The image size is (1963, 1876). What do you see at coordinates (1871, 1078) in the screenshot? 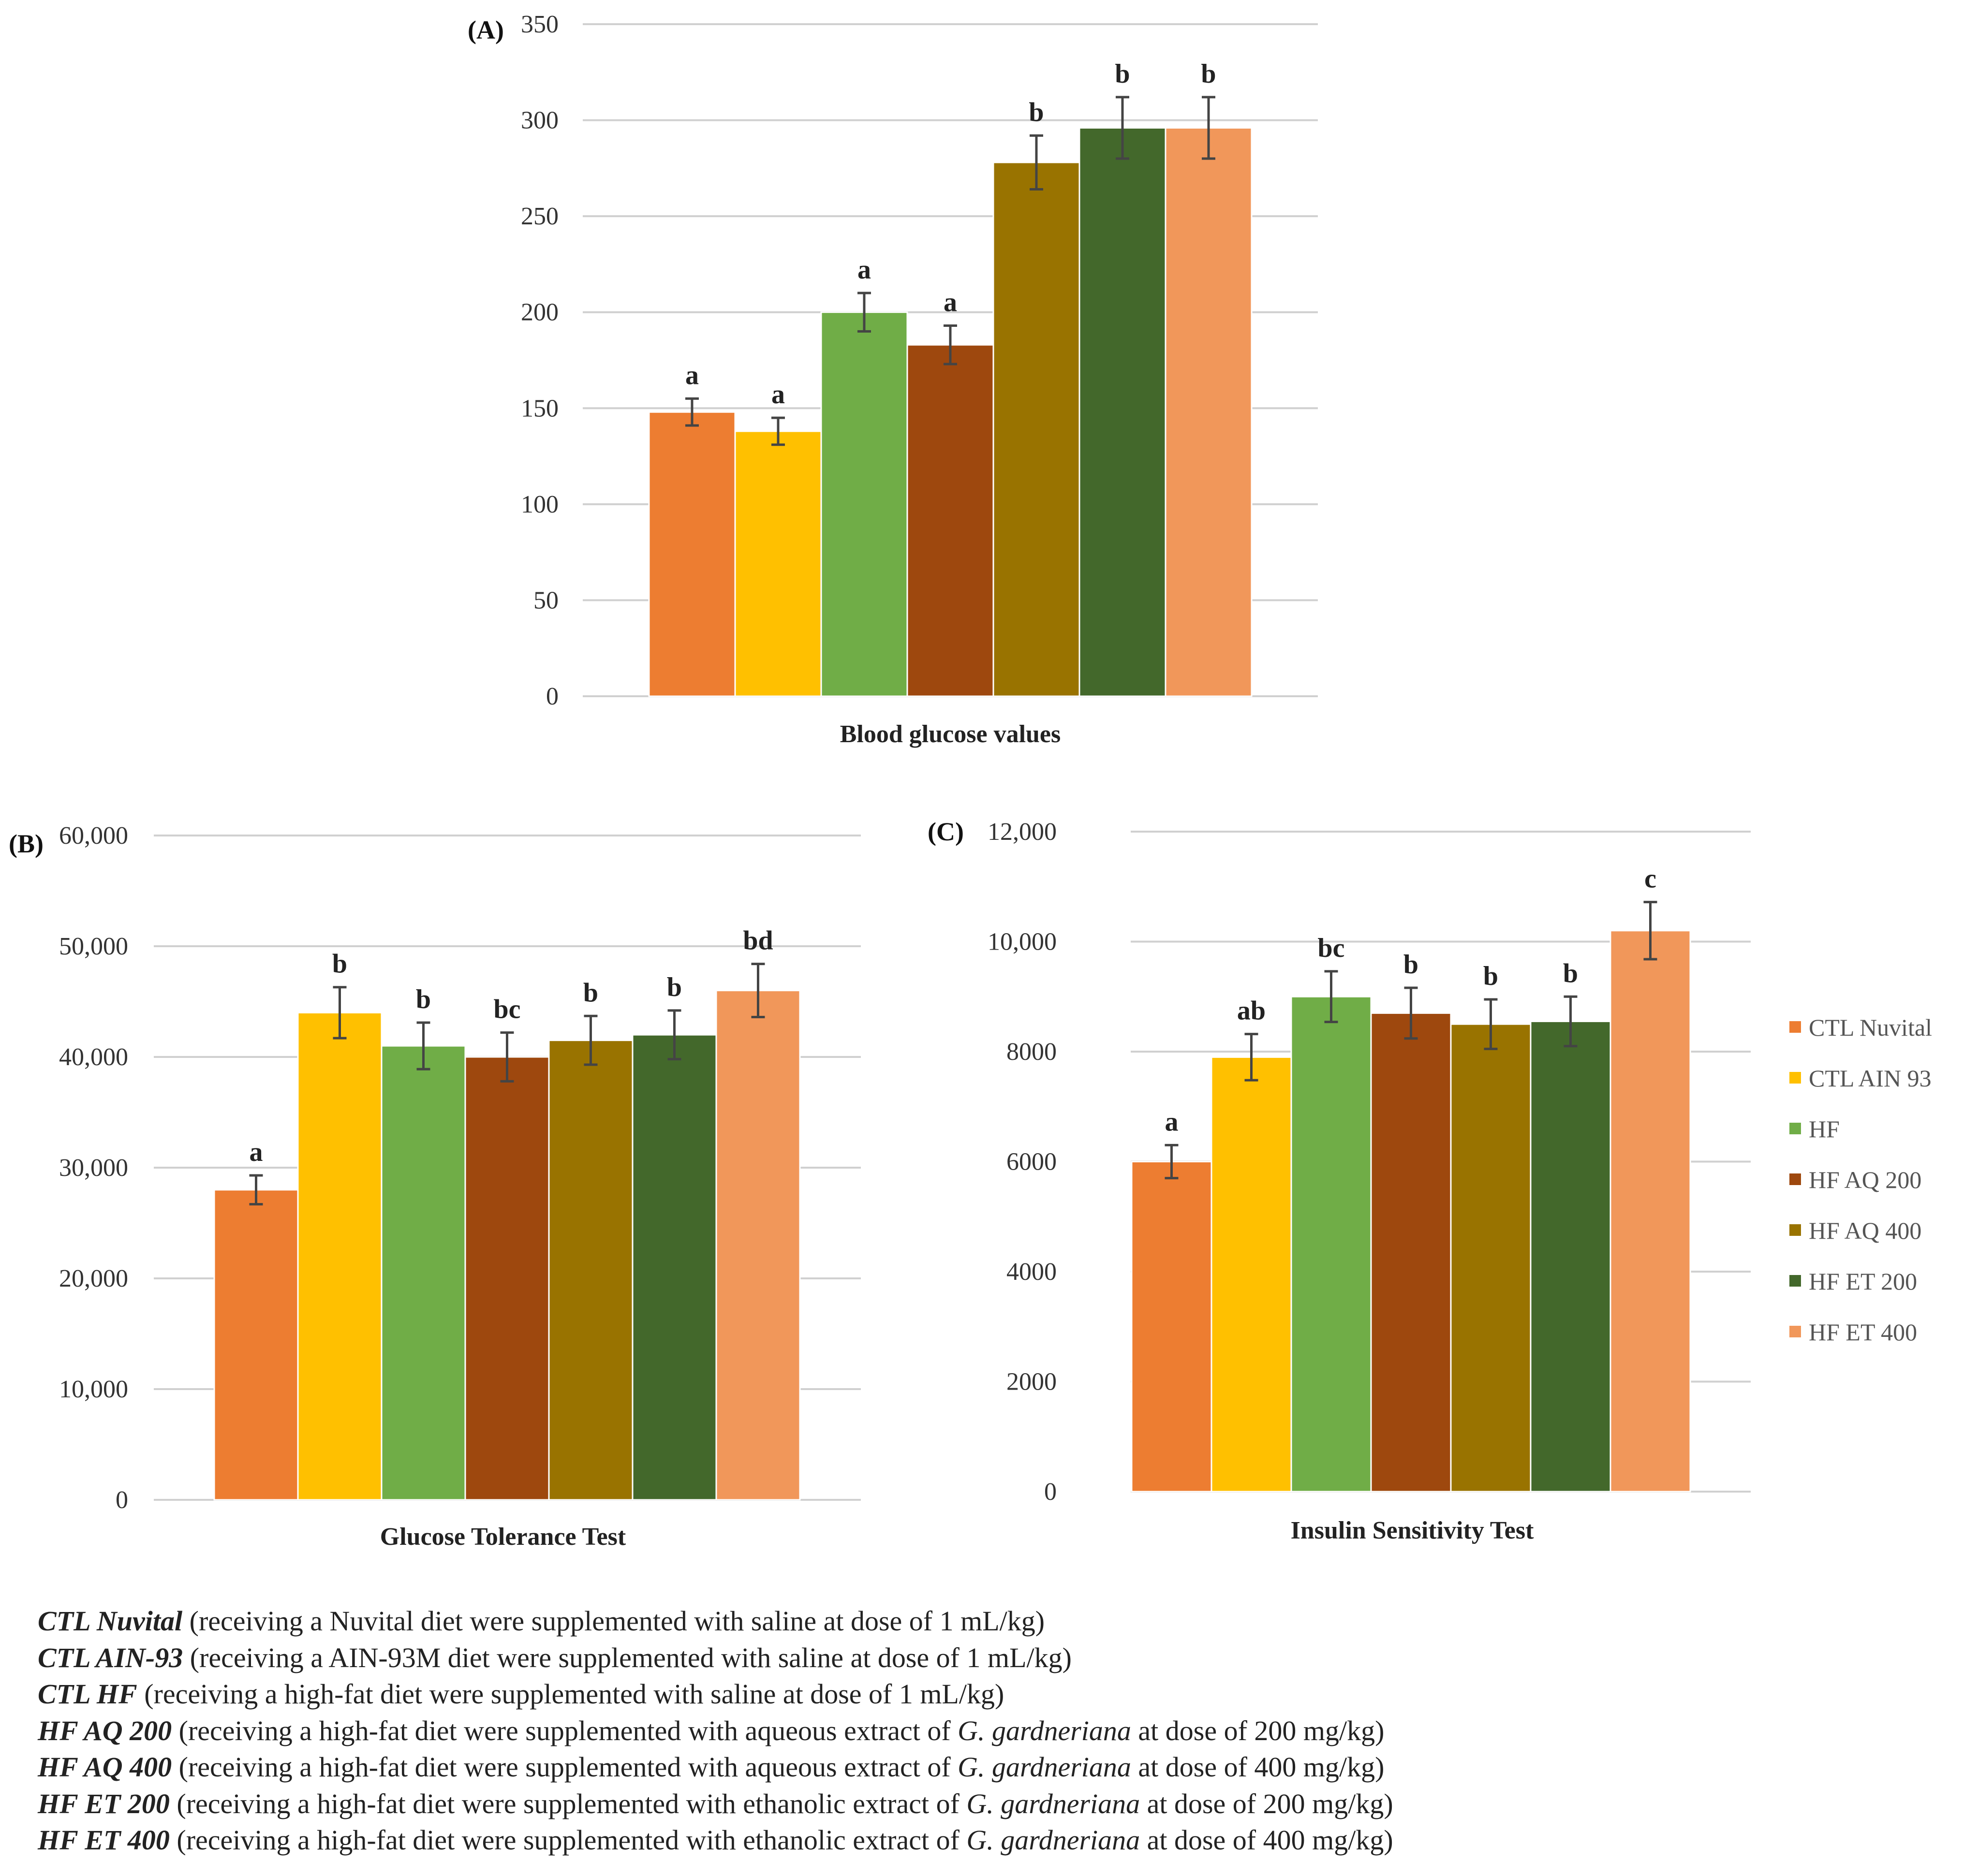
I see `legend-label: CTL AIN 93` at bounding box center [1871, 1078].